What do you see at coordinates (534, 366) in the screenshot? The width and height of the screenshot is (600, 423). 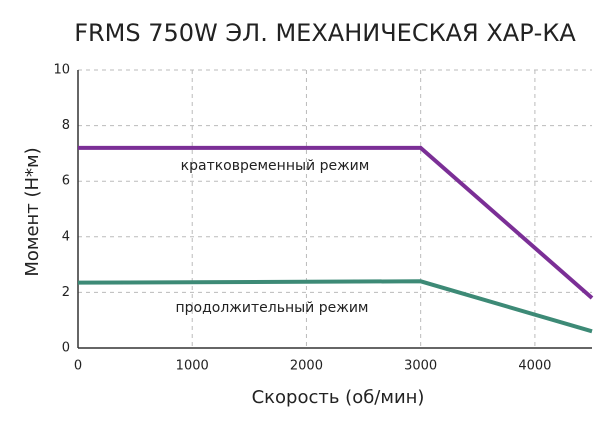 I see `x-tick-label: 4000` at bounding box center [534, 366].